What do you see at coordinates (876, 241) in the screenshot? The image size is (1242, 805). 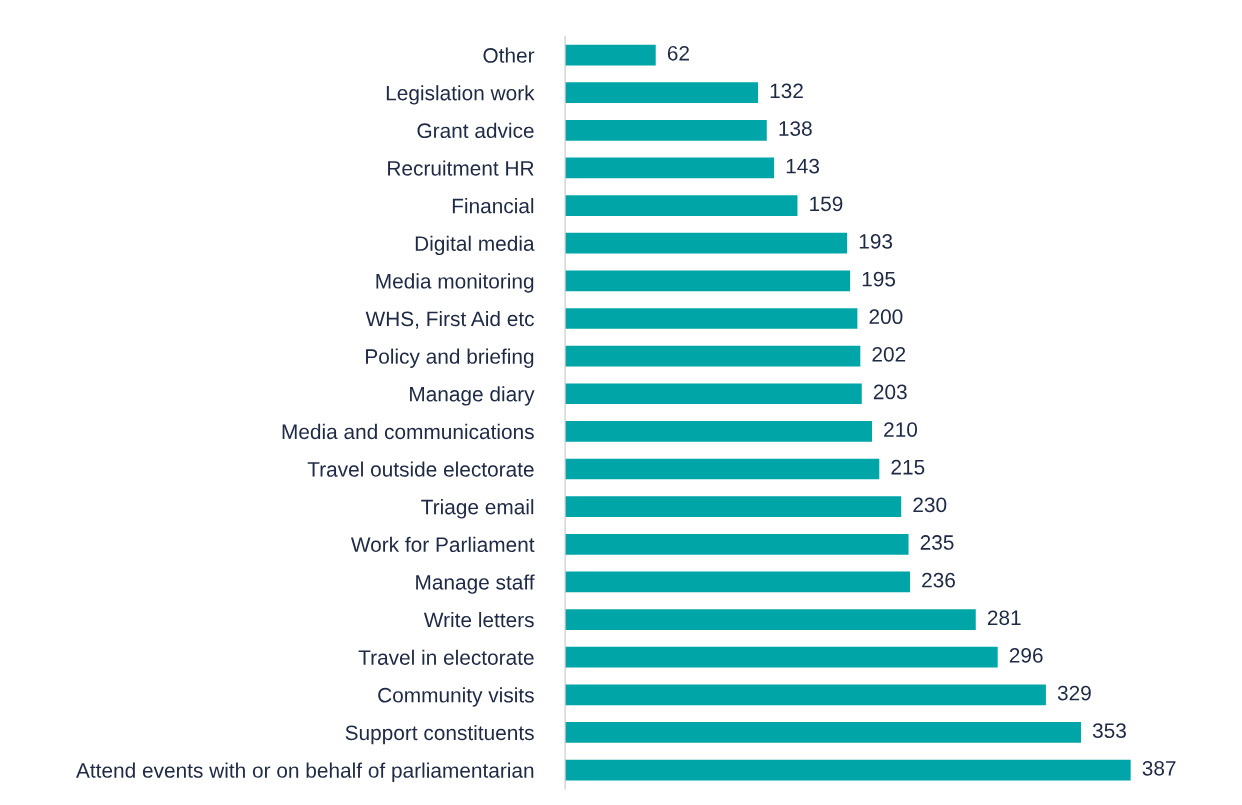 I see `data-label: 193` at bounding box center [876, 241].